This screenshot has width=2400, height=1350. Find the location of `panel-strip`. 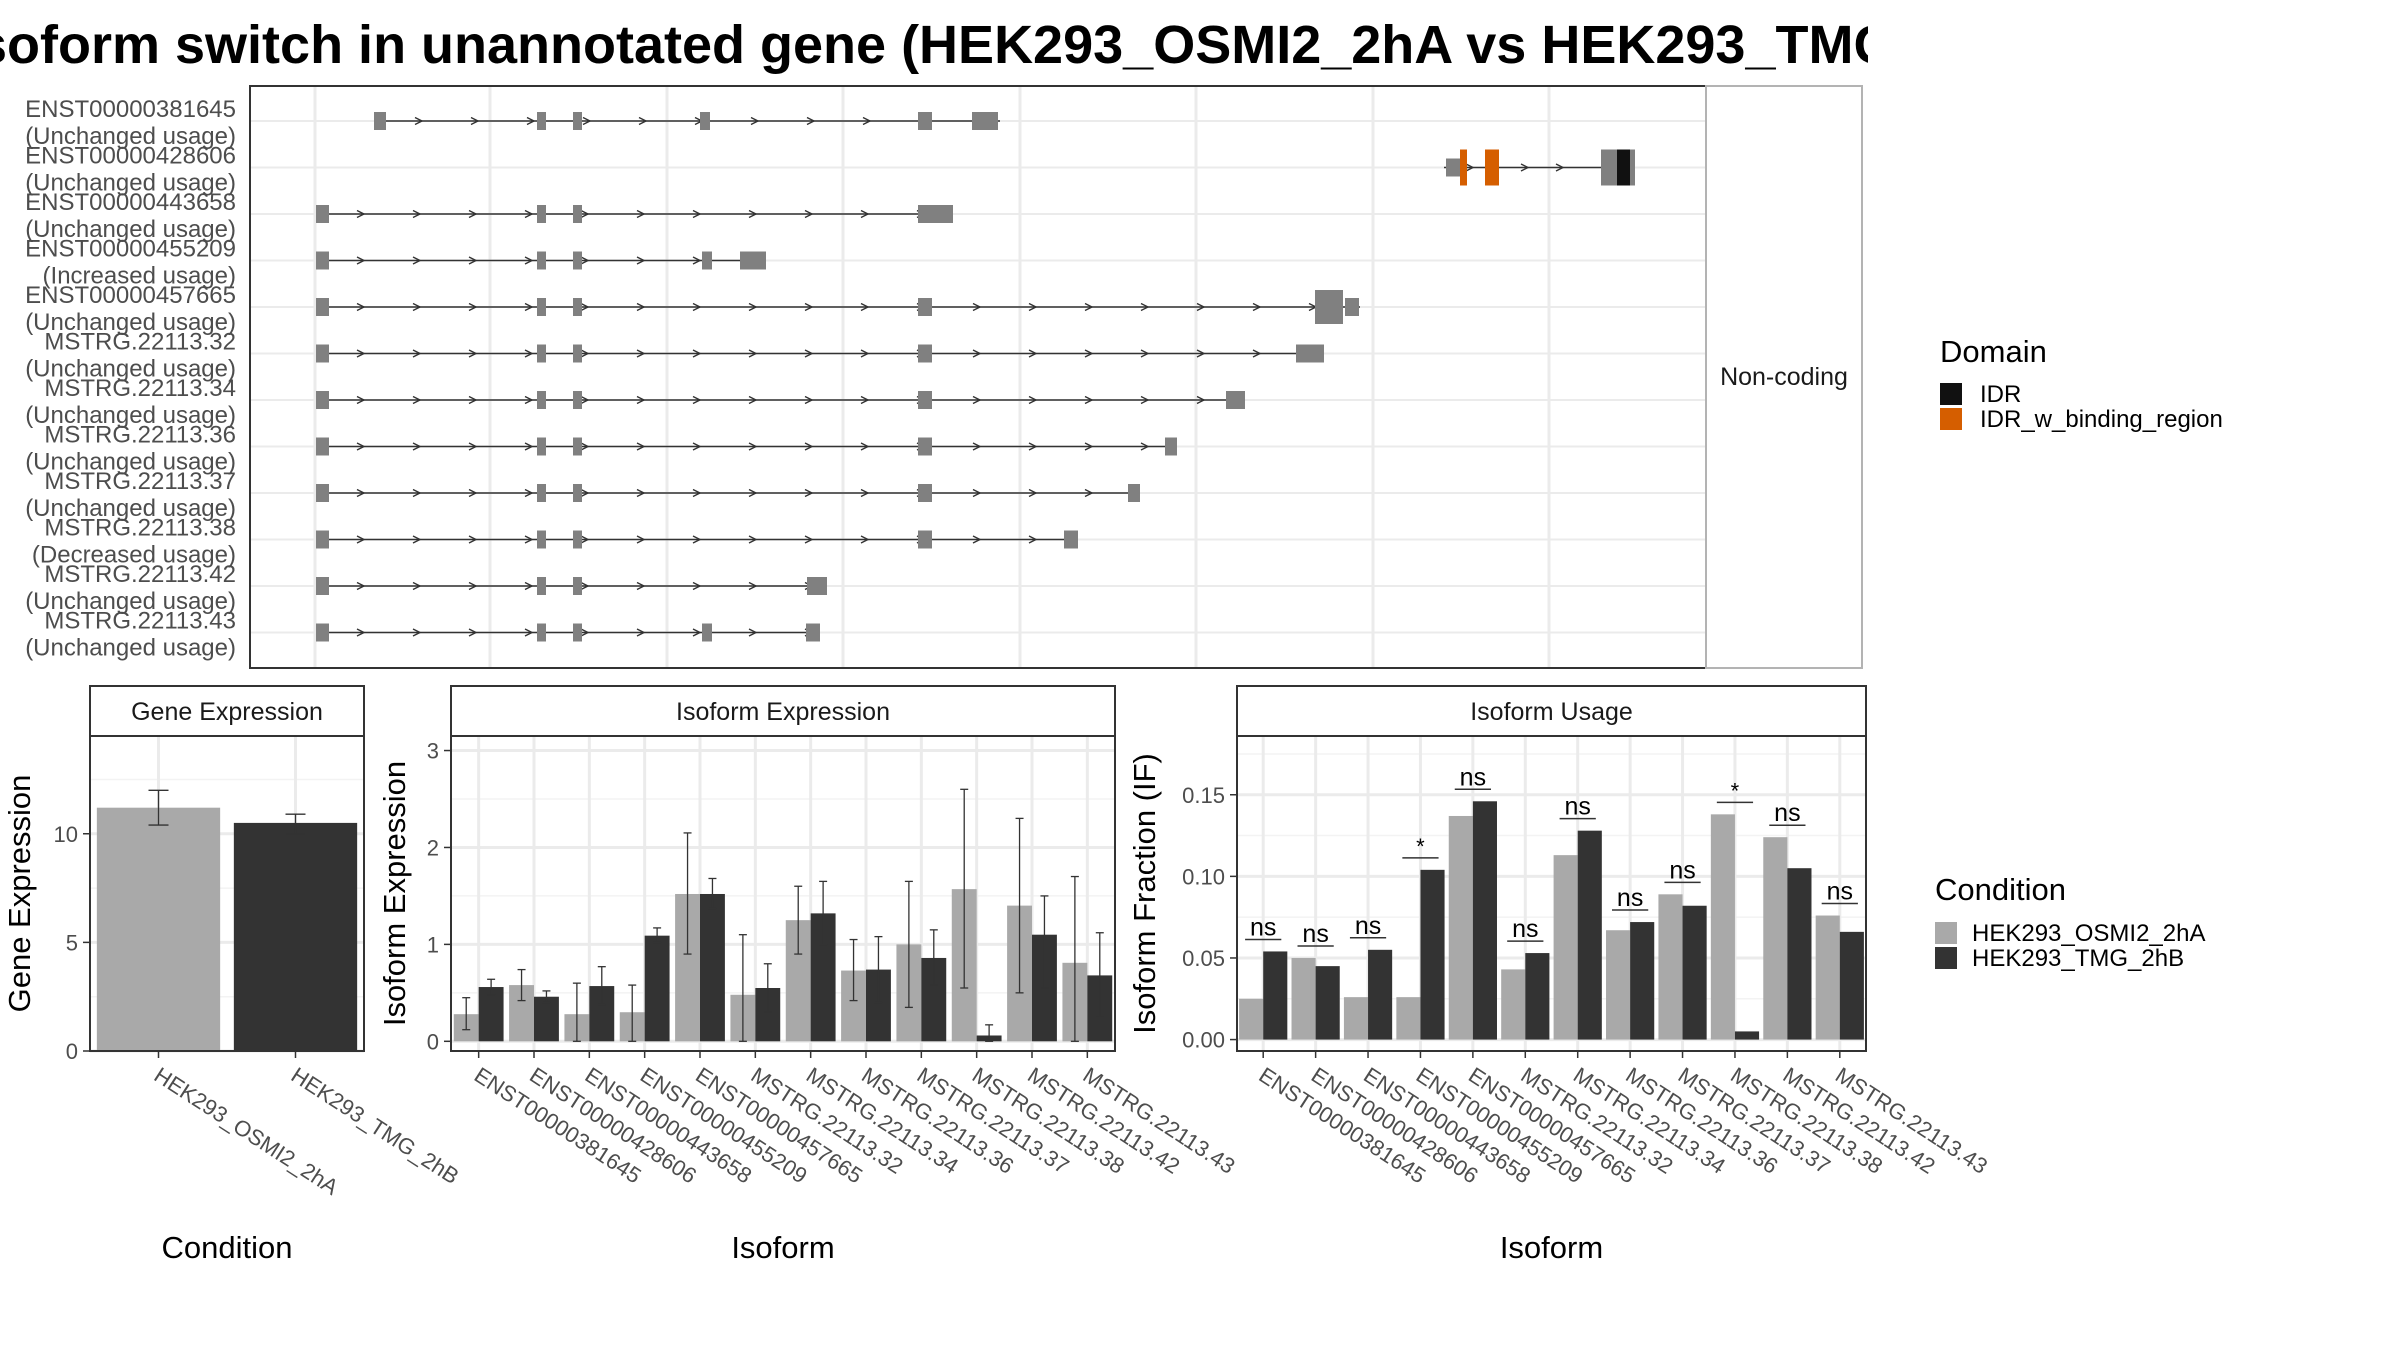

panel-strip is located at coordinates (227, 711).